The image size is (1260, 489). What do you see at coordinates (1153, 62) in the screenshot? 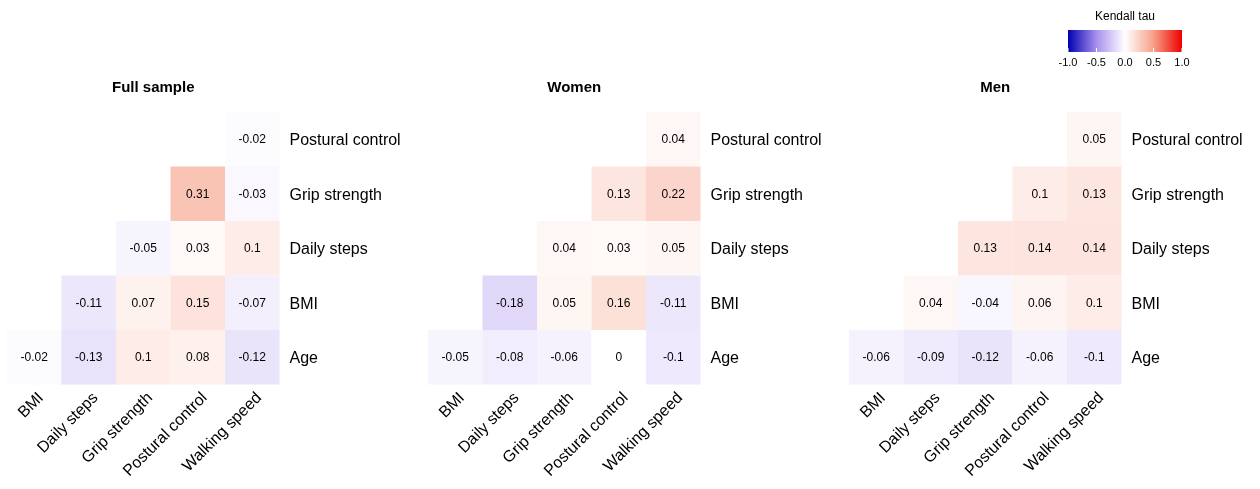
I see `color-bar-label: 0.5` at bounding box center [1153, 62].